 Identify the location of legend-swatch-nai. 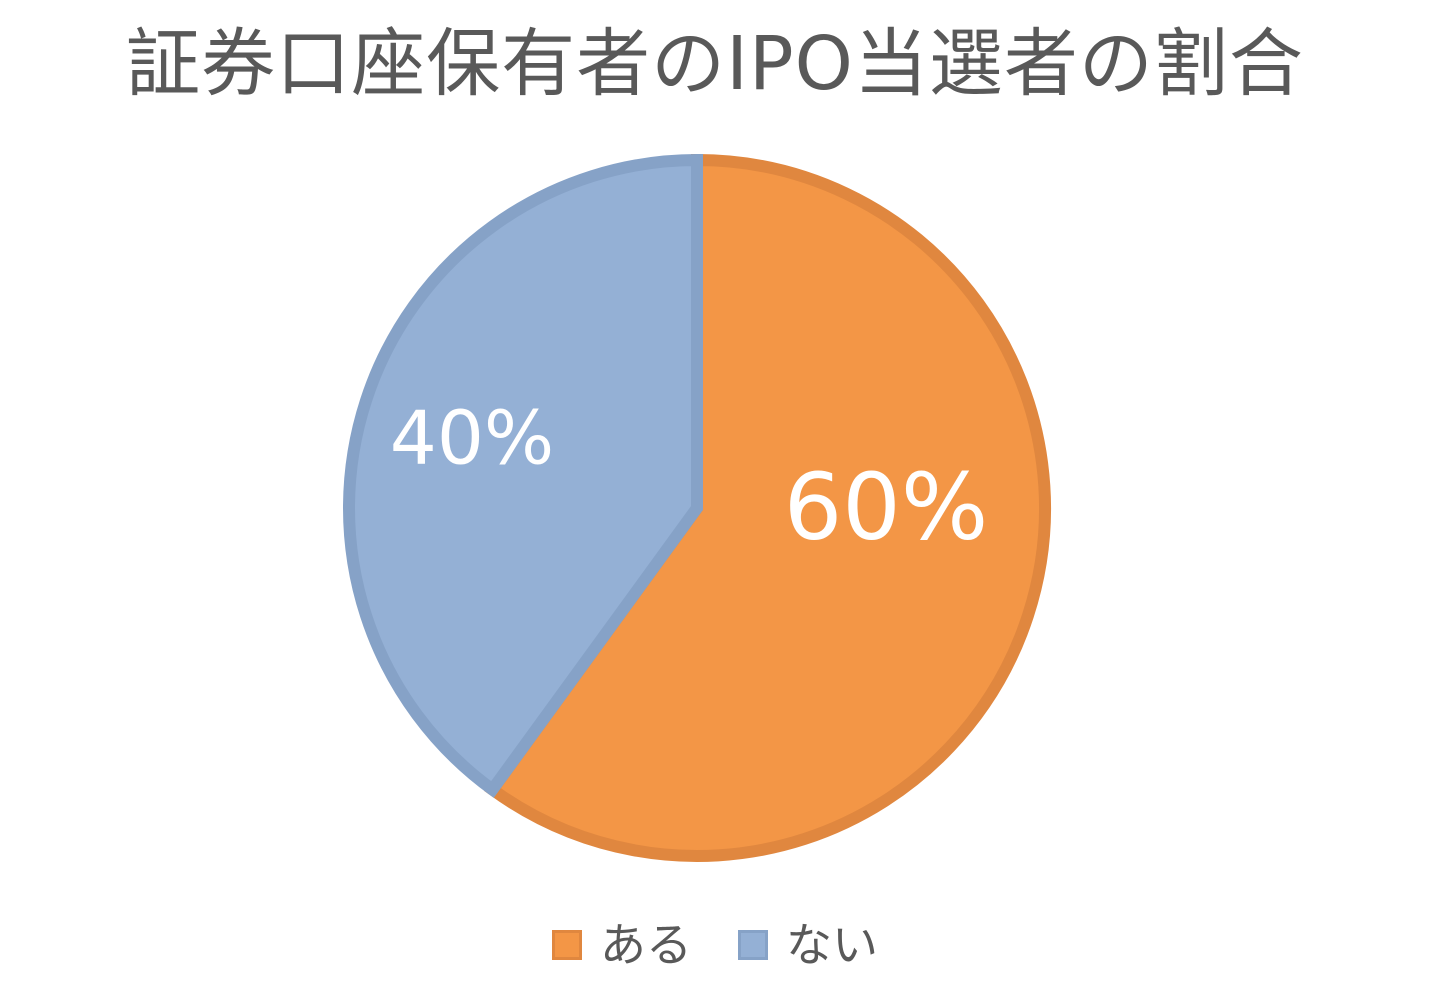
(753, 945).